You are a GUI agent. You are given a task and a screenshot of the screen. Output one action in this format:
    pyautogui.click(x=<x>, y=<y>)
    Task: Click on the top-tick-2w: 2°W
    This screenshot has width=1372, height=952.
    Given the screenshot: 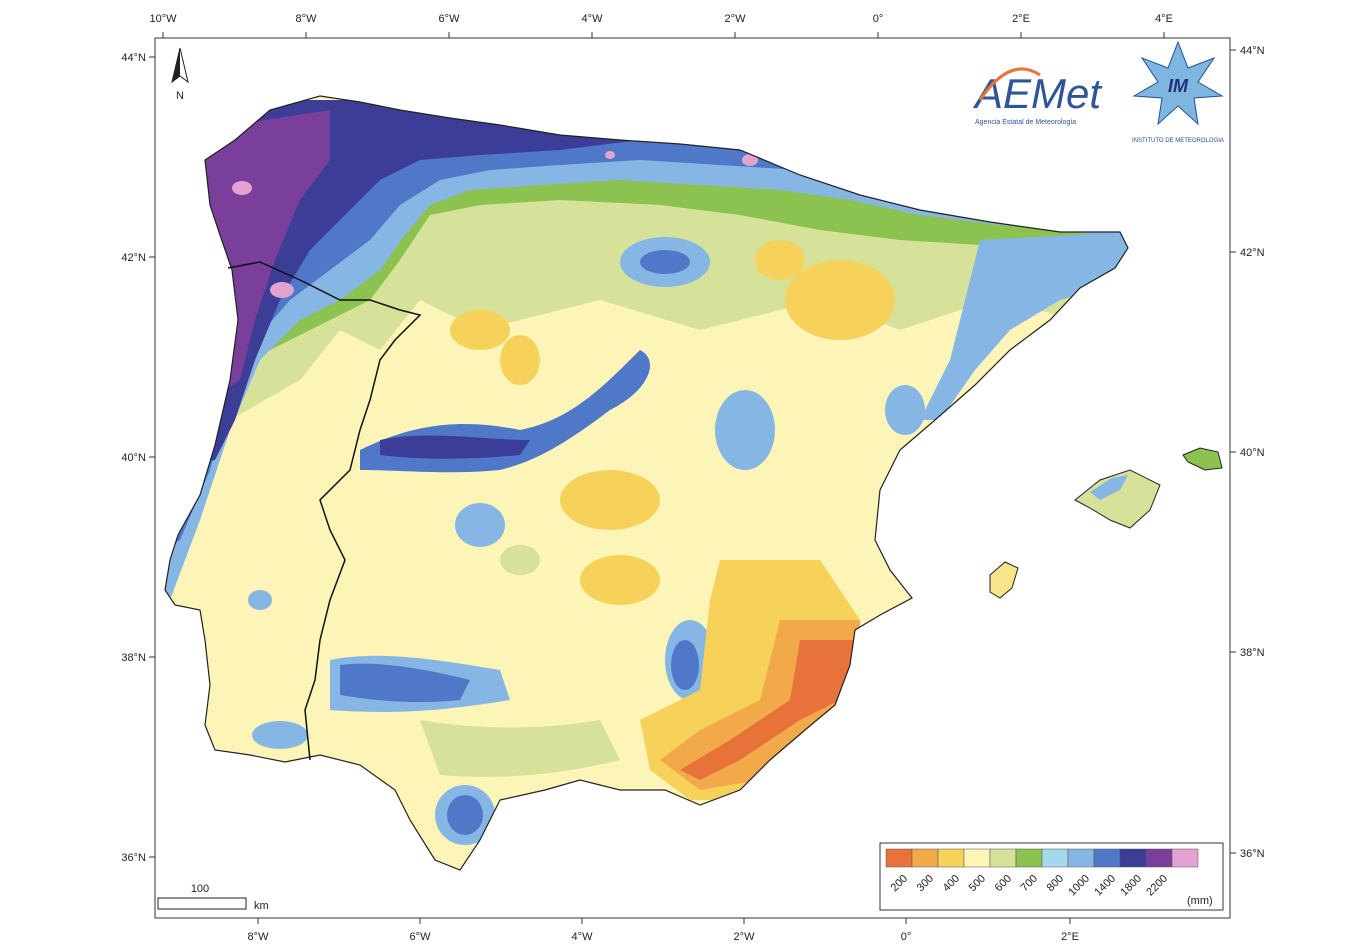 What is the action you would take?
    pyautogui.click(x=736, y=19)
    